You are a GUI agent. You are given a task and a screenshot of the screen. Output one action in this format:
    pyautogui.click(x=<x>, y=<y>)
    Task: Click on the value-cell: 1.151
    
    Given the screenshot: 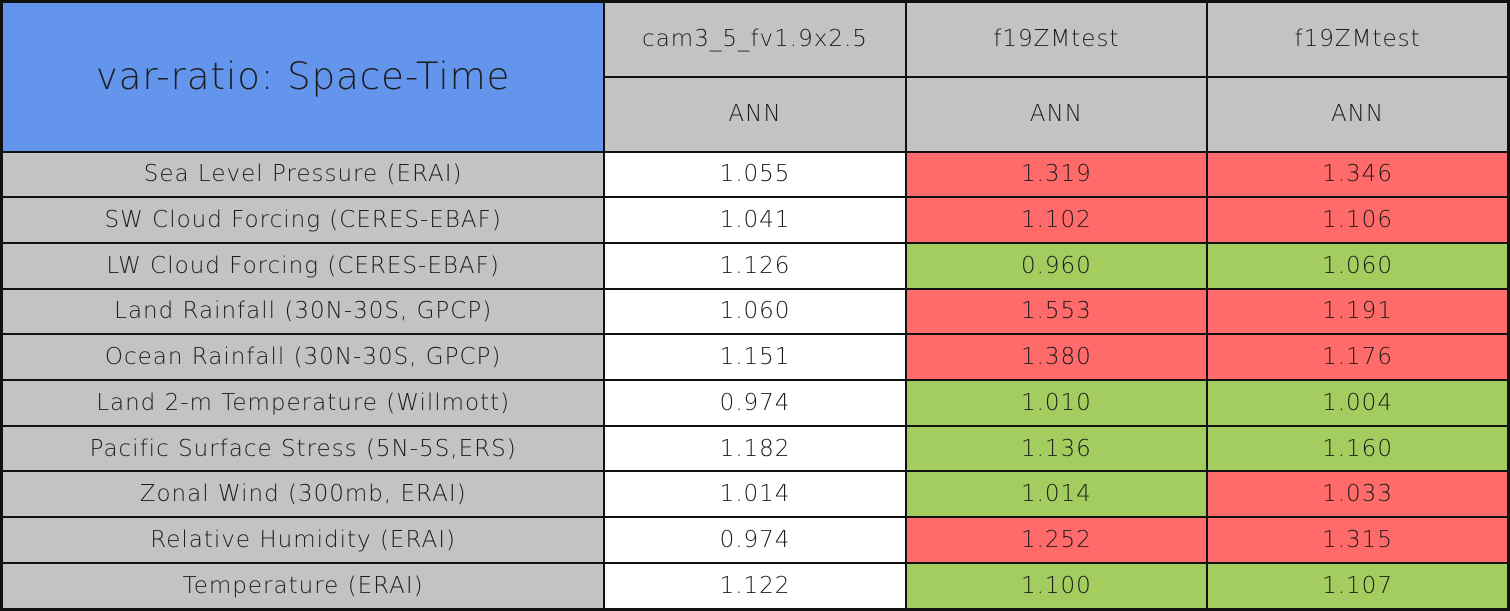 What is the action you would take?
    pyautogui.click(x=755, y=357)
    